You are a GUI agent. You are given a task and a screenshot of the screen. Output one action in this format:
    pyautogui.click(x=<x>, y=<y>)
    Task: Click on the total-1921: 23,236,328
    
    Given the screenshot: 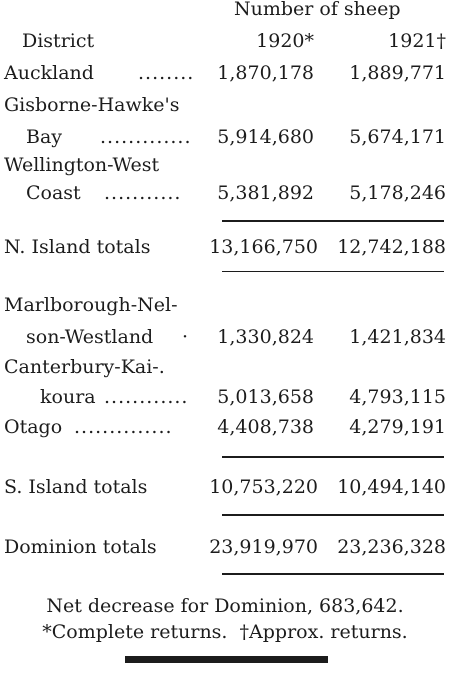 What is the action you would take?
    pyautogui.click(x=391, y=547)
    